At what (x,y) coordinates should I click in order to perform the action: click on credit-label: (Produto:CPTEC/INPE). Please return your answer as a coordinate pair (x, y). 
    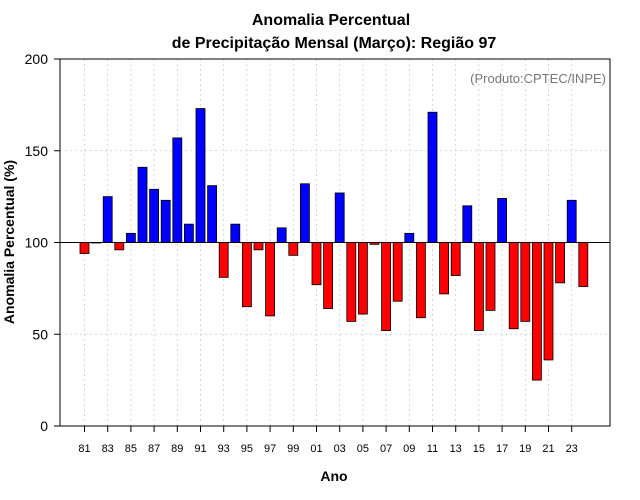
    Looking at the image, I should click on (538, 78).